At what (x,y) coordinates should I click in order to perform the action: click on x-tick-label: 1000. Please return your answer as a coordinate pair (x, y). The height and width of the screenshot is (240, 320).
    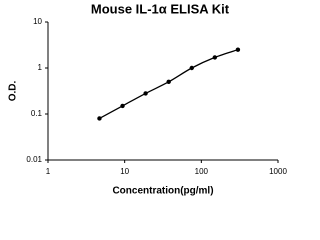
    Looking at the image, I should click on (278, 171).